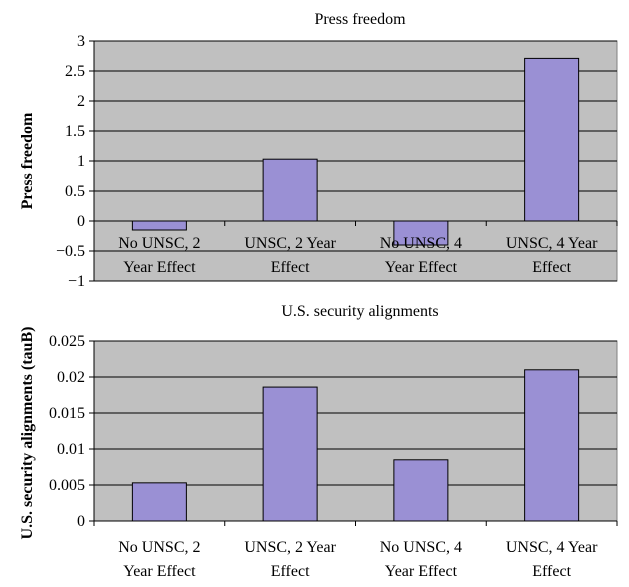 The width and height of the screenshot is (629, 587). I want to click on y-tick-label: 0.01, so click(71, 449).